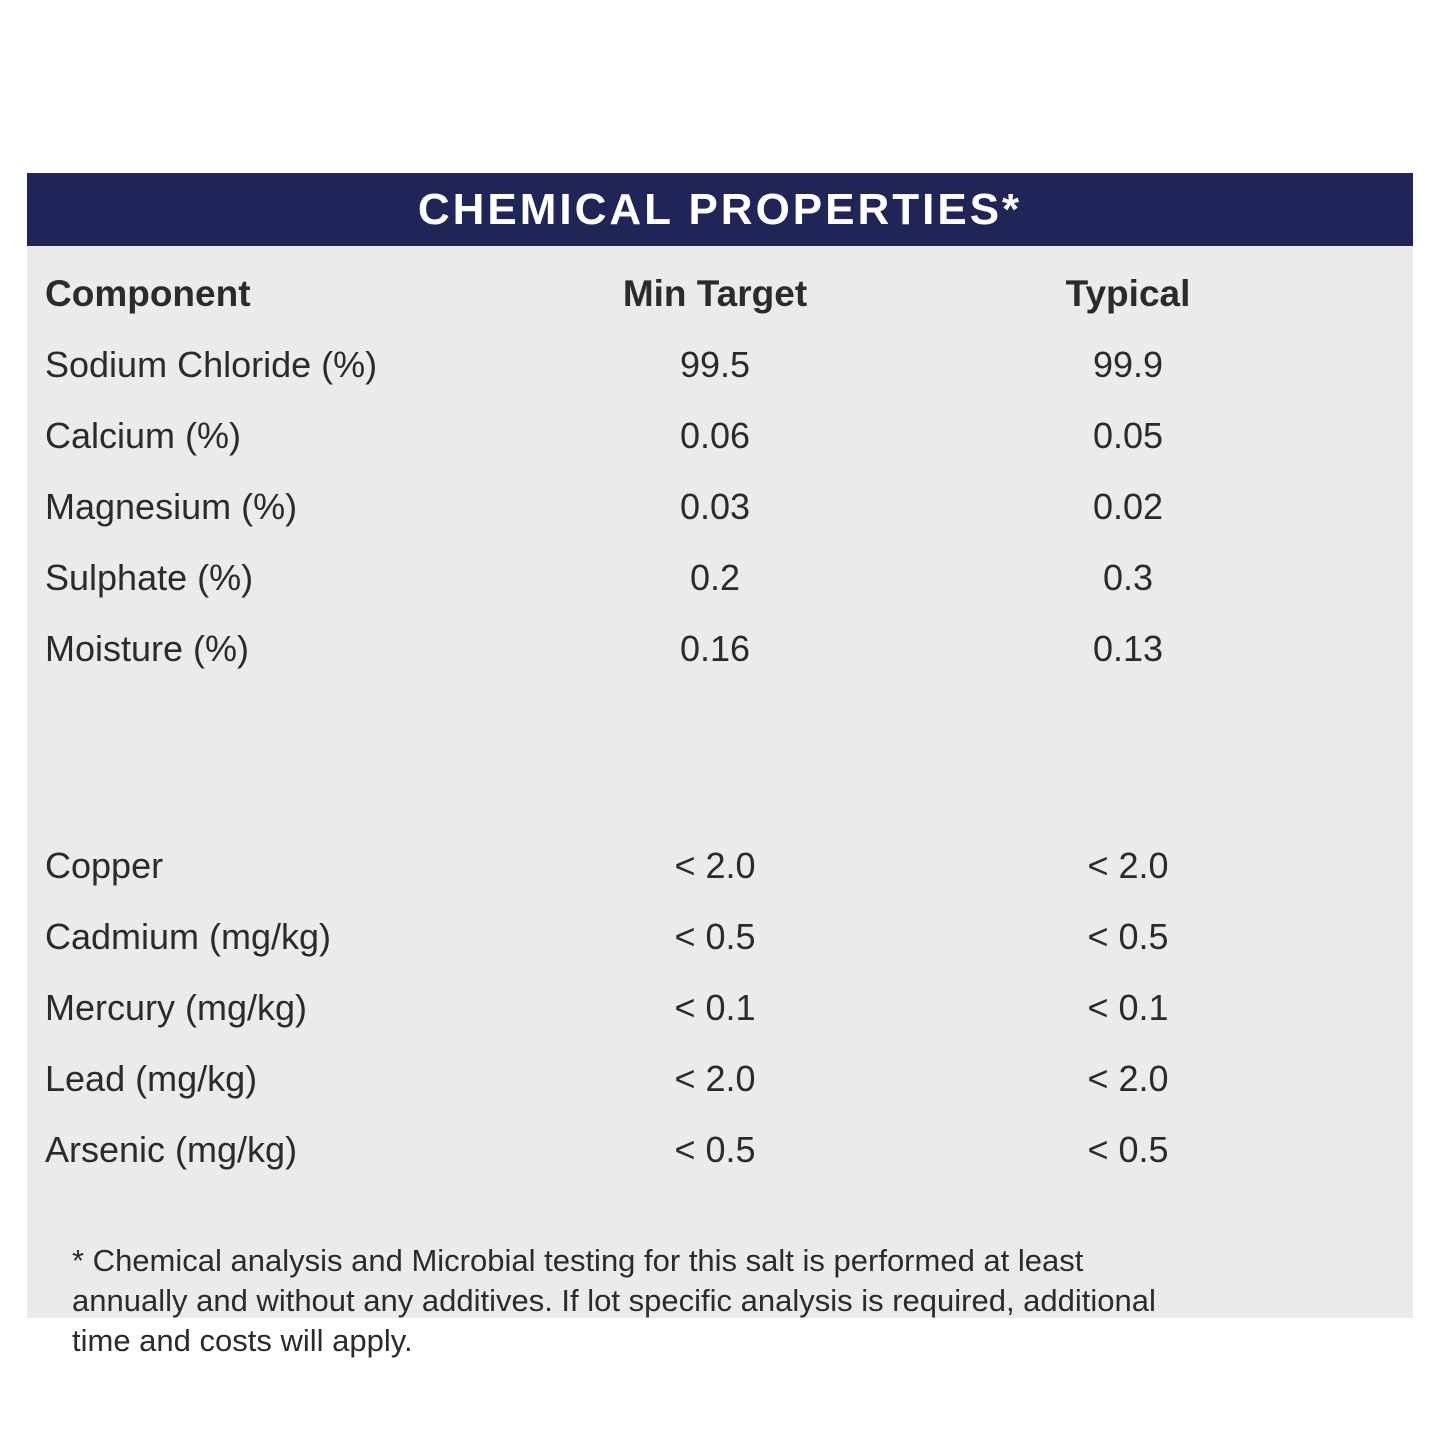  What do you see at coordinates (715, 293) in the screenshot?
I see `column-header-min-target: Min Target` at bounding box center [715, 293].